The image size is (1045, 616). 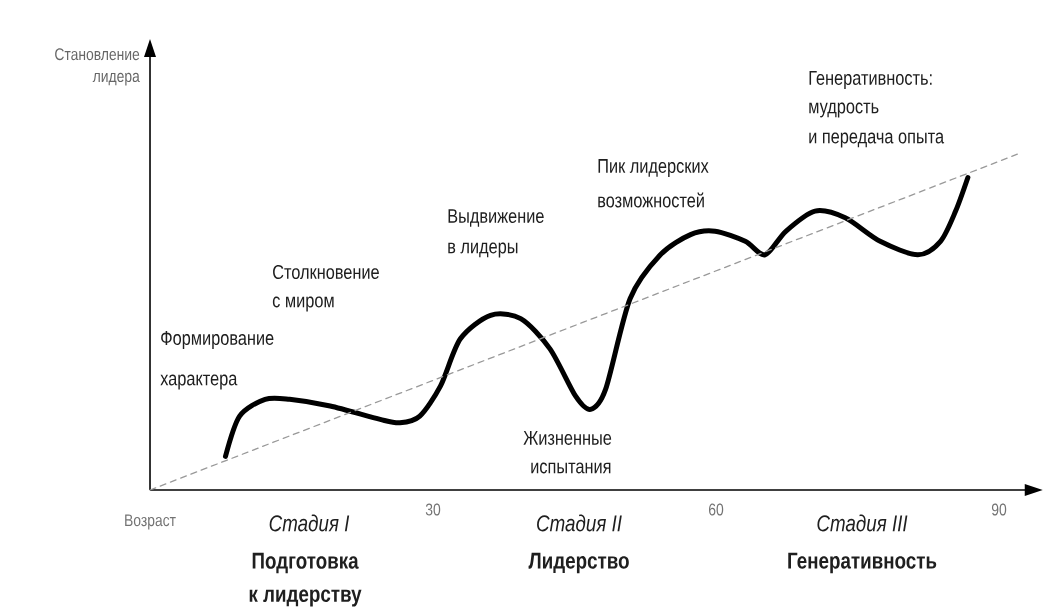 What do you see at coordinates (97, 67) in the screenshot?
I see `y-axis-title: Становление лидера` at bounding box center [97, 67].